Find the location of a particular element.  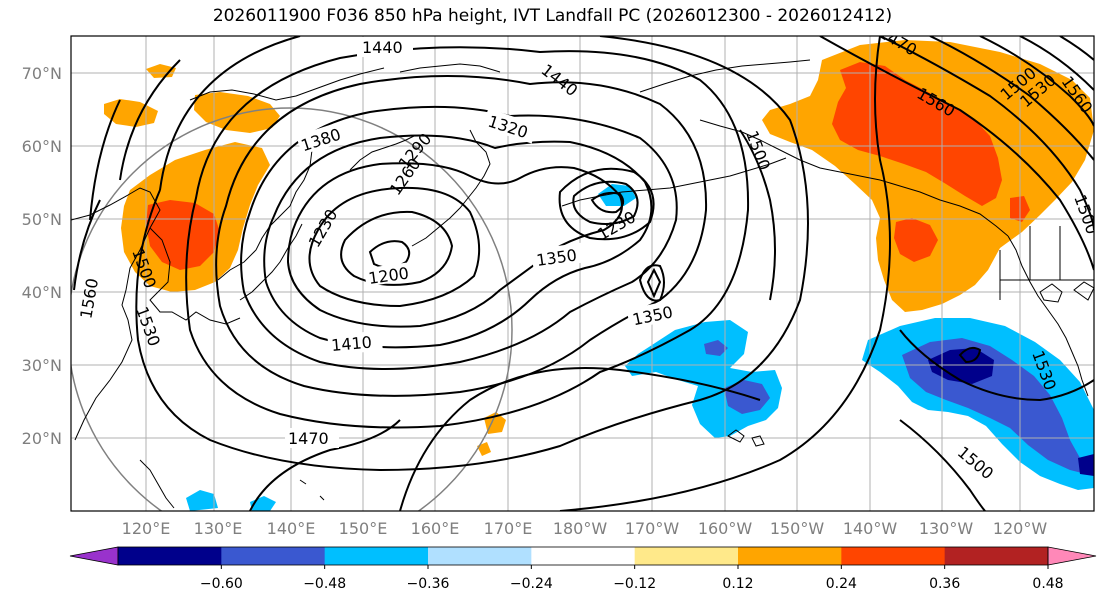

shade-orange-asia-top is located at coordinates (161, 71).